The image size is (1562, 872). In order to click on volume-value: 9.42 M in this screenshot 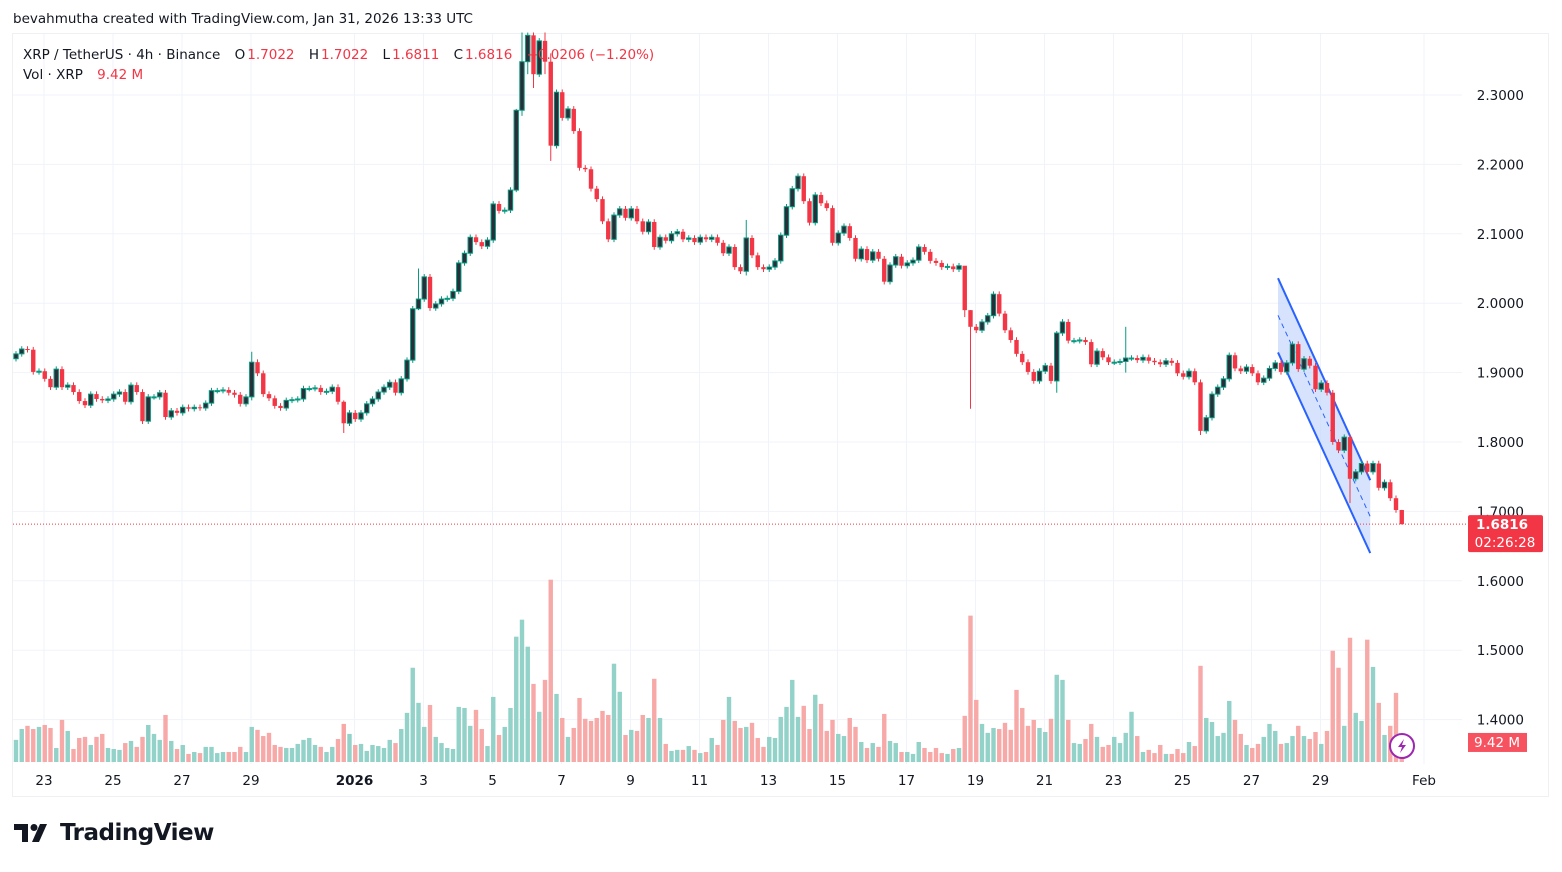, I will do `click(120, 75)`.